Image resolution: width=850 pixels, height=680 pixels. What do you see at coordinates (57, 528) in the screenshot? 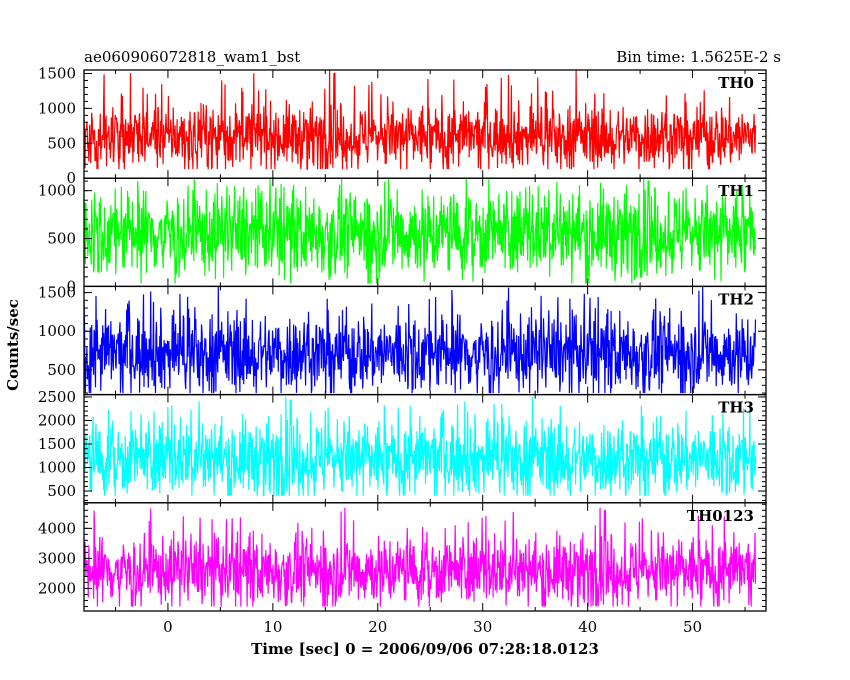
I see `y-tick-label: 4000` at bounding box center [57, 528].